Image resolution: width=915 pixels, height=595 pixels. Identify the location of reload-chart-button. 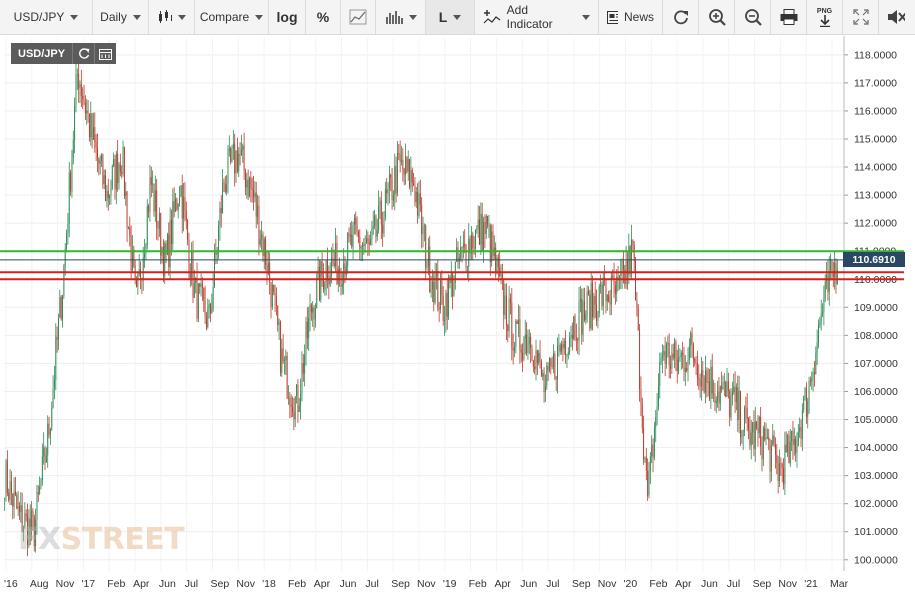
(83, 53).